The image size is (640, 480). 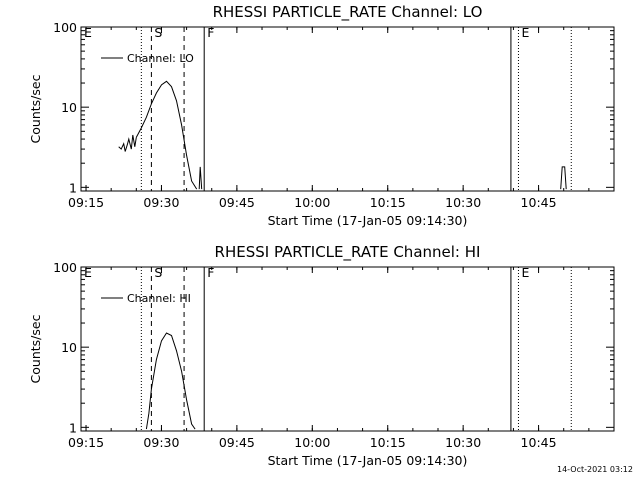 I want to click on panel1-x-tick-label: 10:00, so click(x=312, y=202).